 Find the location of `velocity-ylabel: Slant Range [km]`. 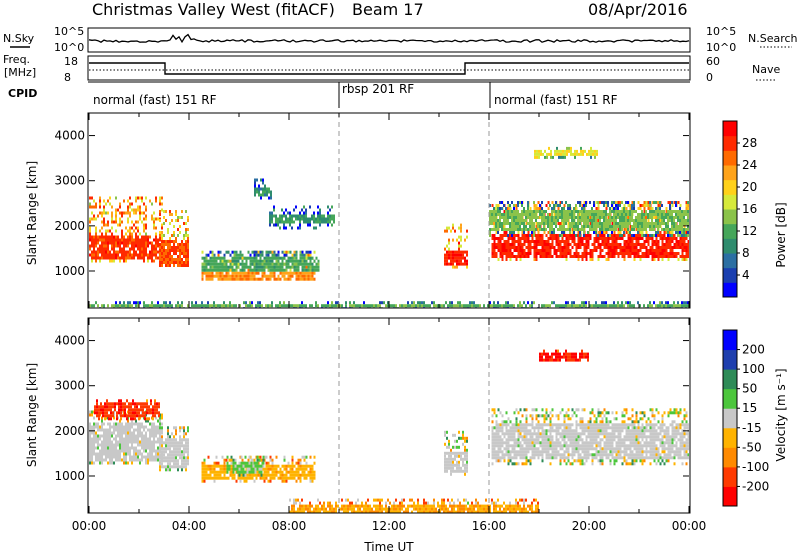

velocity-ylabel: Slant Range [km] is located at coordinates (32, 415).